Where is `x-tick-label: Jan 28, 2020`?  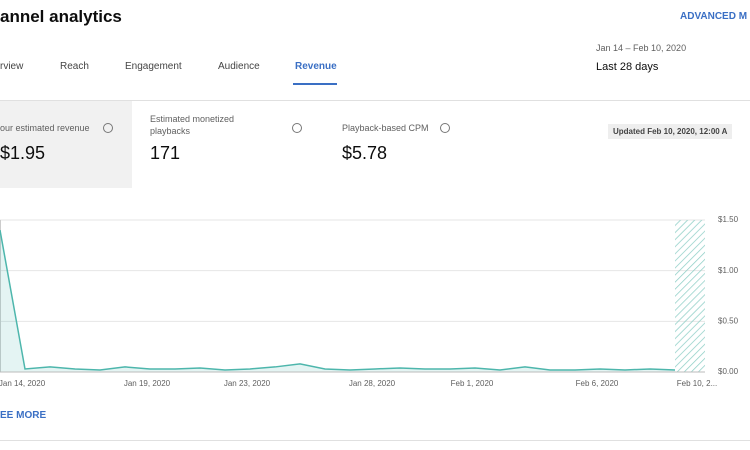
x-tick-label: Jan 28, 2020 is located at coordinates (372, 383).